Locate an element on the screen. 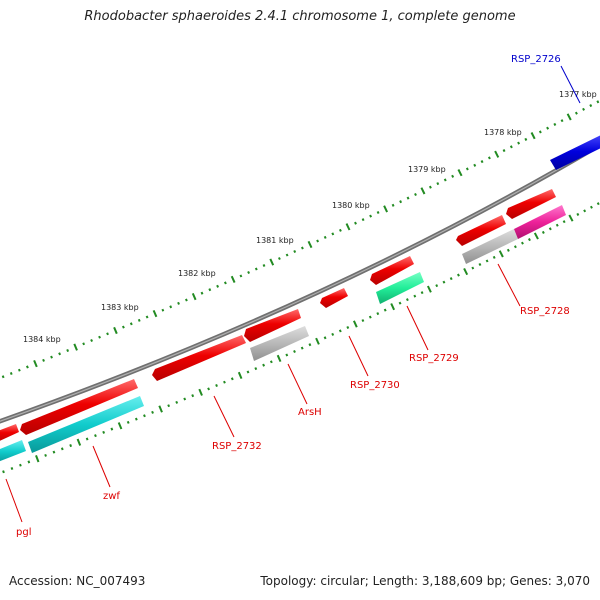 Image resolution: width=600 pixels, height=600 pixels. cog-zwf-cyan is located at coordinates (86, 424).